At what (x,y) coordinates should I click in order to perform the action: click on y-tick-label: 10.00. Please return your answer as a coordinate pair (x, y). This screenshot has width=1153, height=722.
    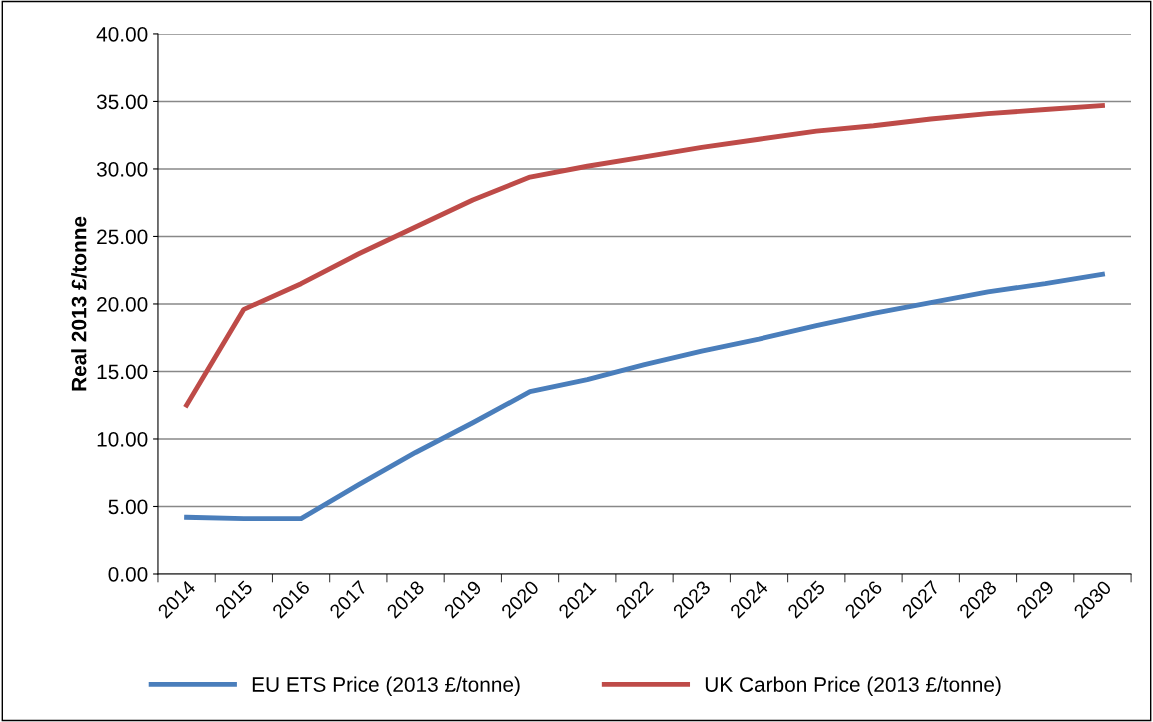
    Looking at the image, I should click on (122, 439).